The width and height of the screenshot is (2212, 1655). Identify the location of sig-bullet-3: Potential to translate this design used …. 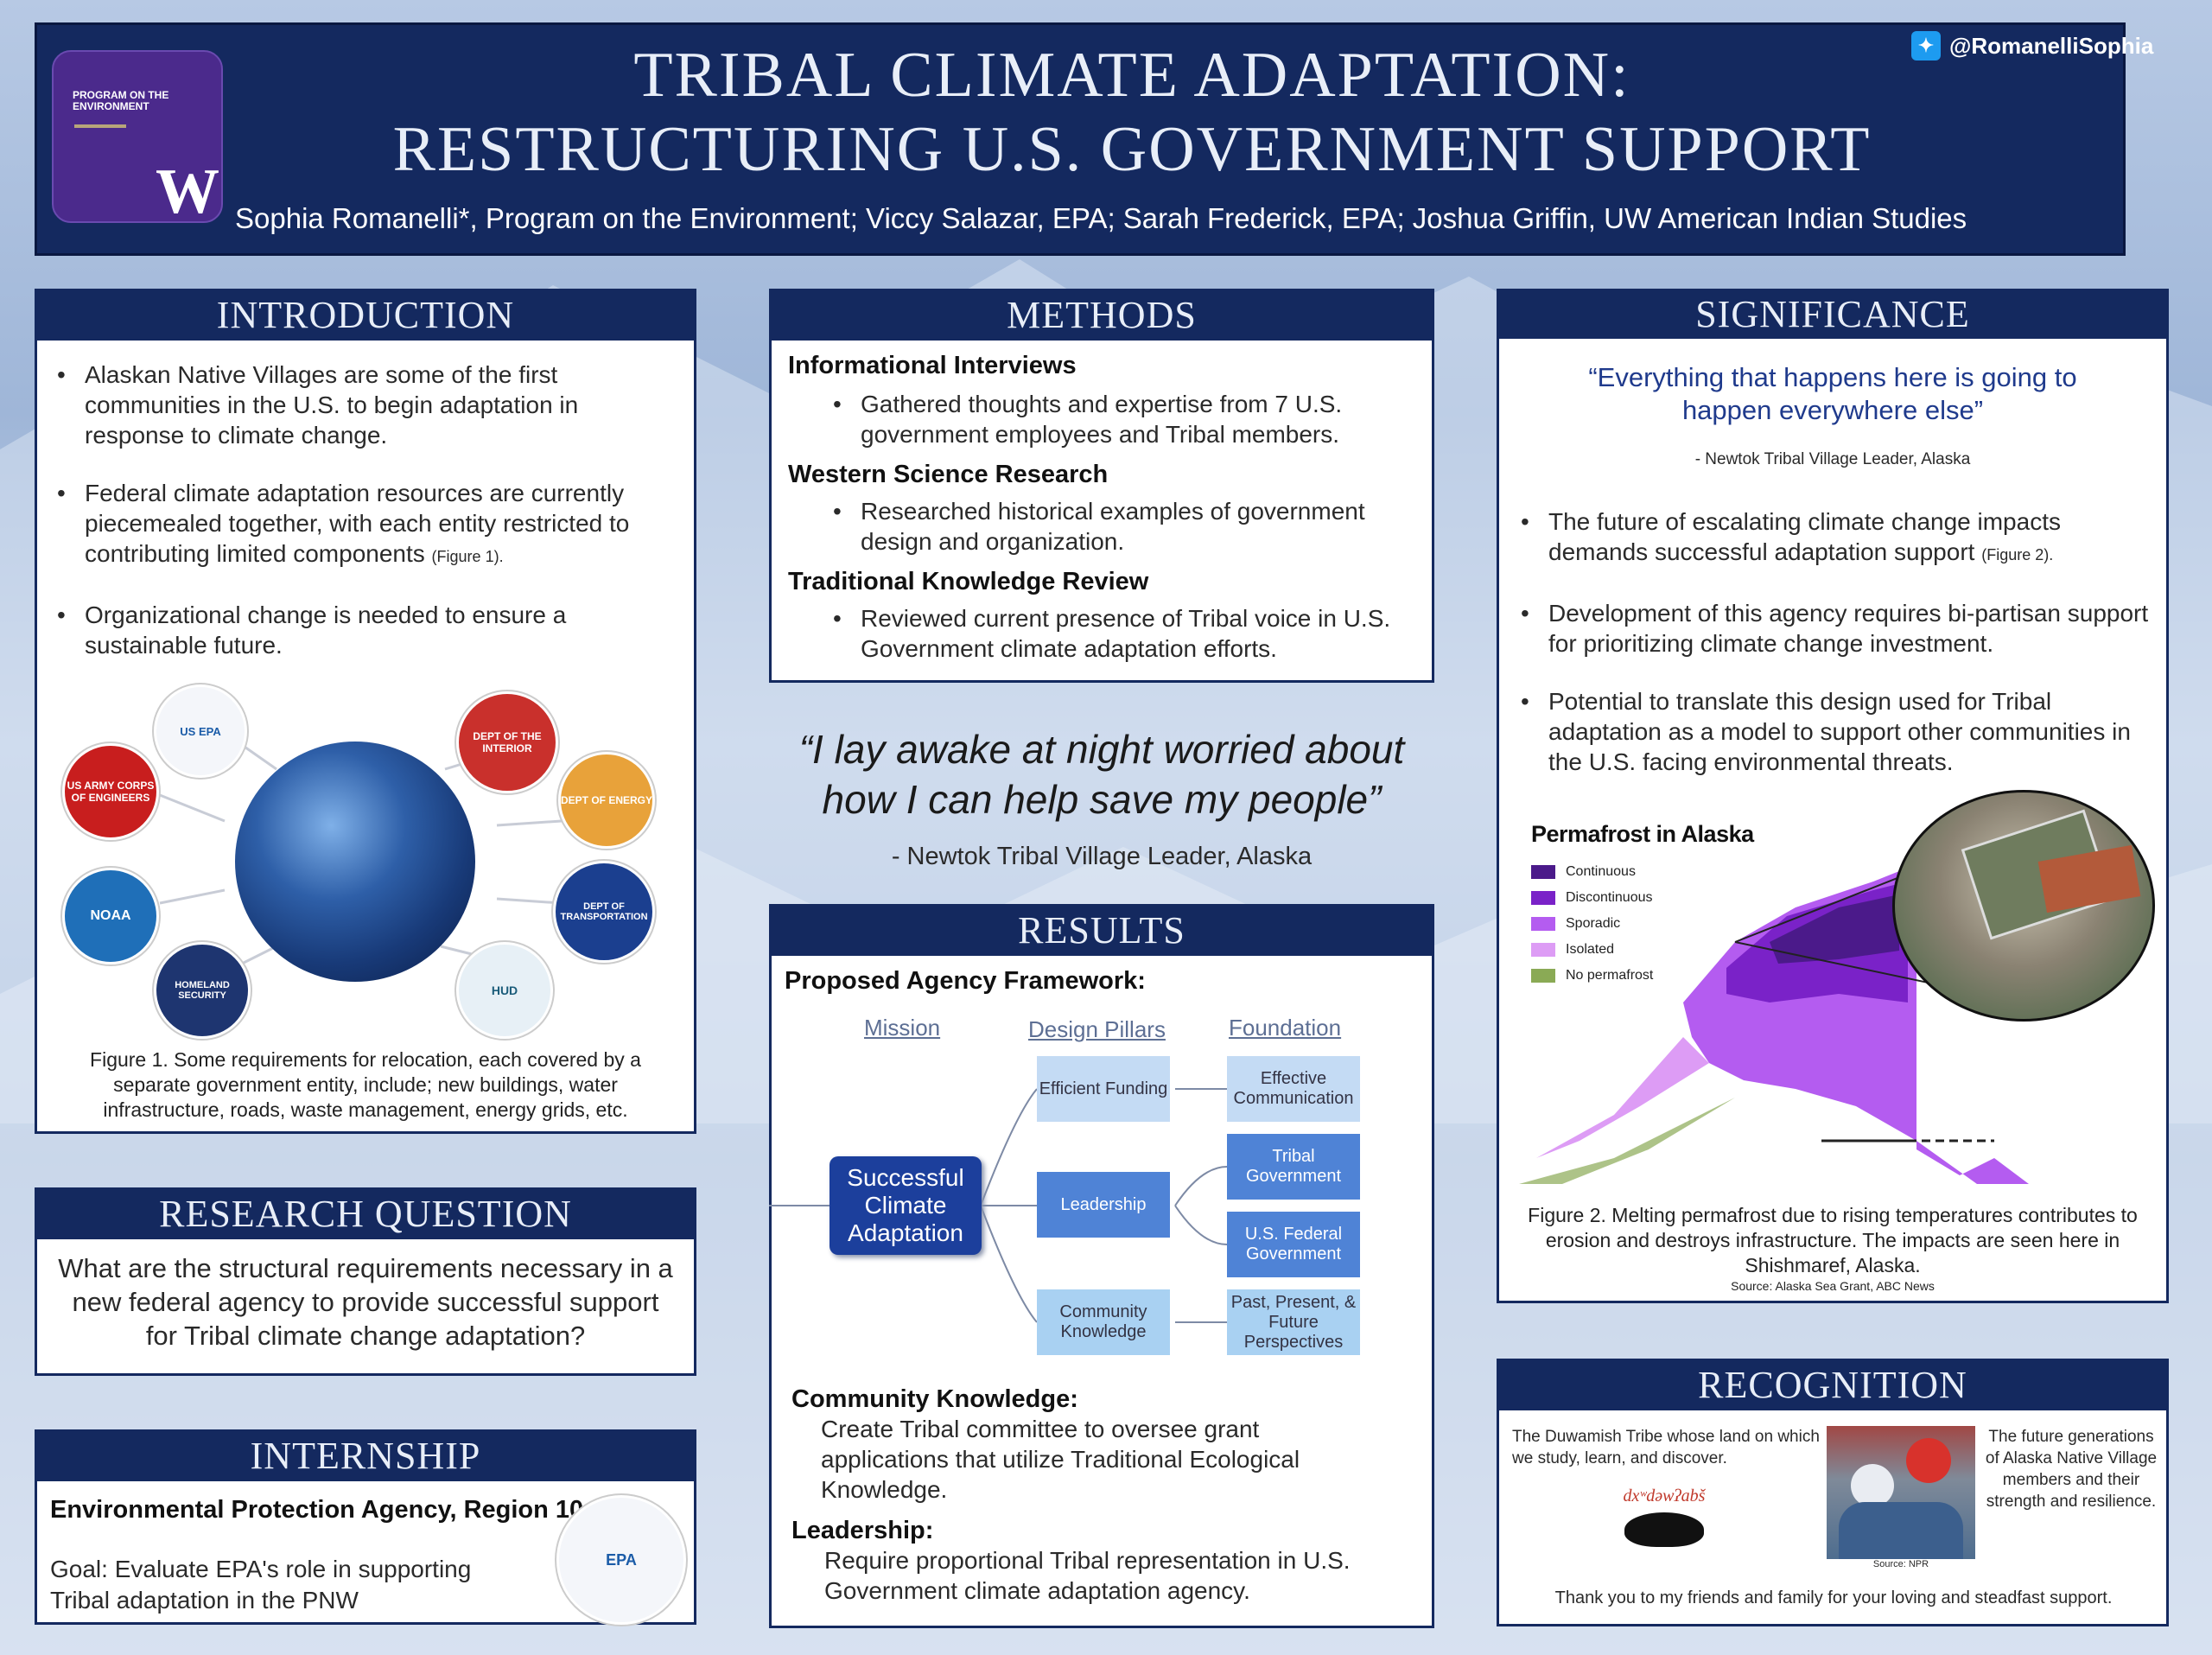
(1837, 731).